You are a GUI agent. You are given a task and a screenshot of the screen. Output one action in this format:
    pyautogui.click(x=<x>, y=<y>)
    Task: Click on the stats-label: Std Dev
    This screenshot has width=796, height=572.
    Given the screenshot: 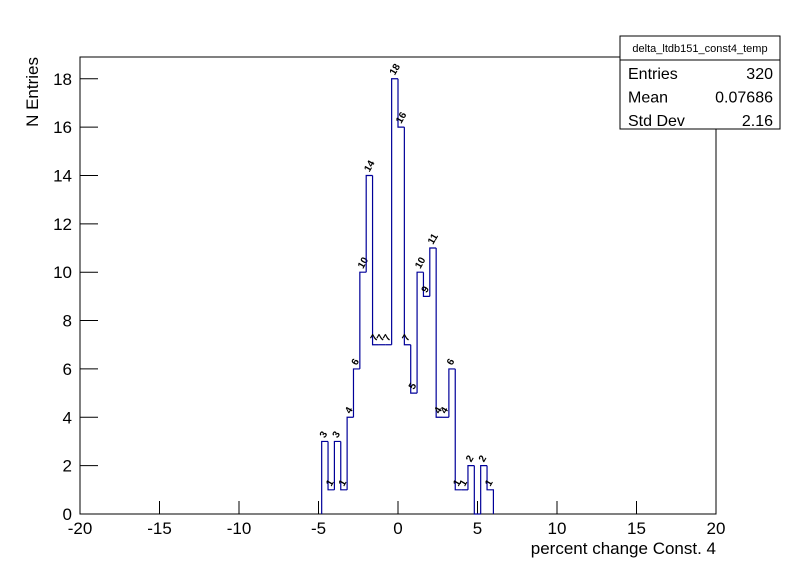 What is the action you would take?
    pyautogui.click(x=656, y=121)
    